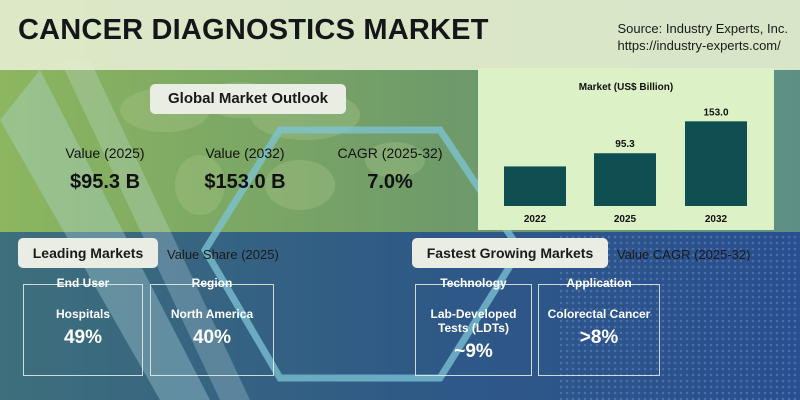  What do you see at coordinates (716, 163) in the screenshot?
I see `bar-2032` at bounding box center [716, 163].